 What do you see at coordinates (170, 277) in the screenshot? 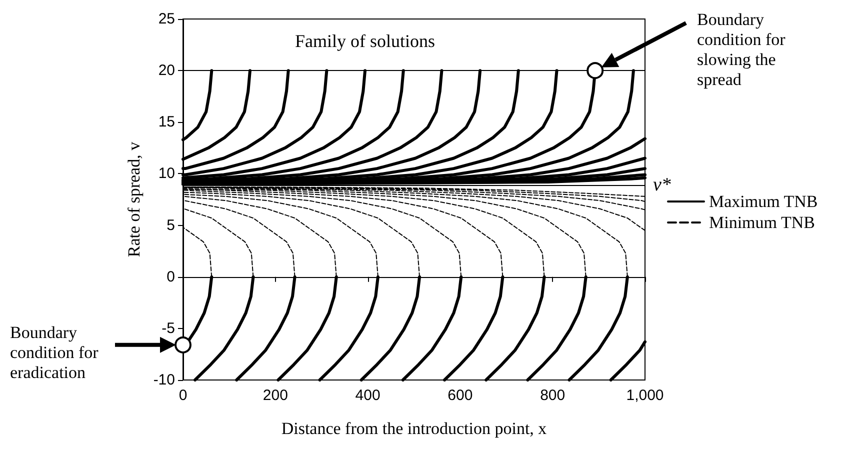
I see `y-tick-label: 0` at bounding box center [170, 277].